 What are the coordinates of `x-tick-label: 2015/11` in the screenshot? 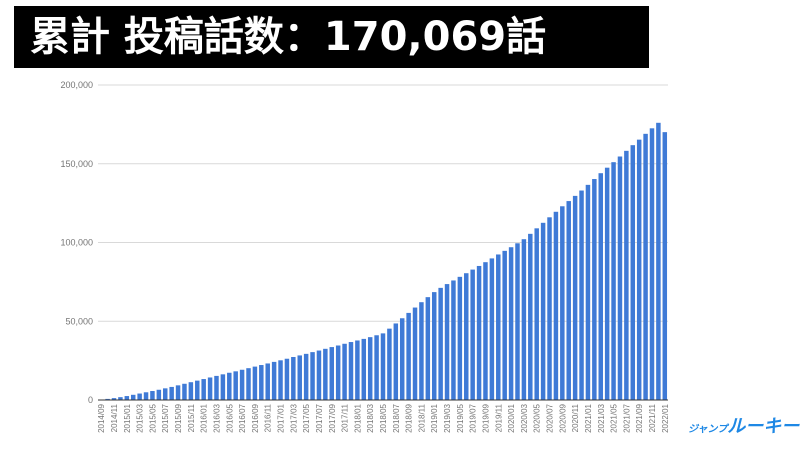 It's located at (191, 417).